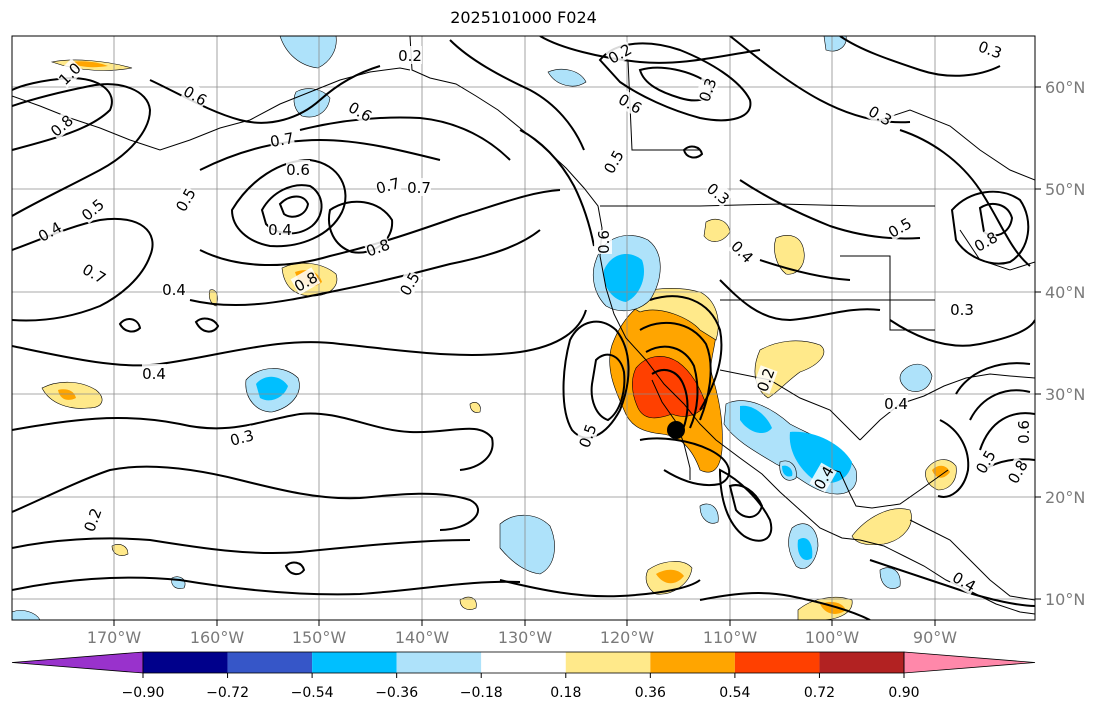  What do you see at coordinates (1065, 394) in the screenshot?
I see `lat-tick-label: 30°N` at bounding box center [1065, 394].